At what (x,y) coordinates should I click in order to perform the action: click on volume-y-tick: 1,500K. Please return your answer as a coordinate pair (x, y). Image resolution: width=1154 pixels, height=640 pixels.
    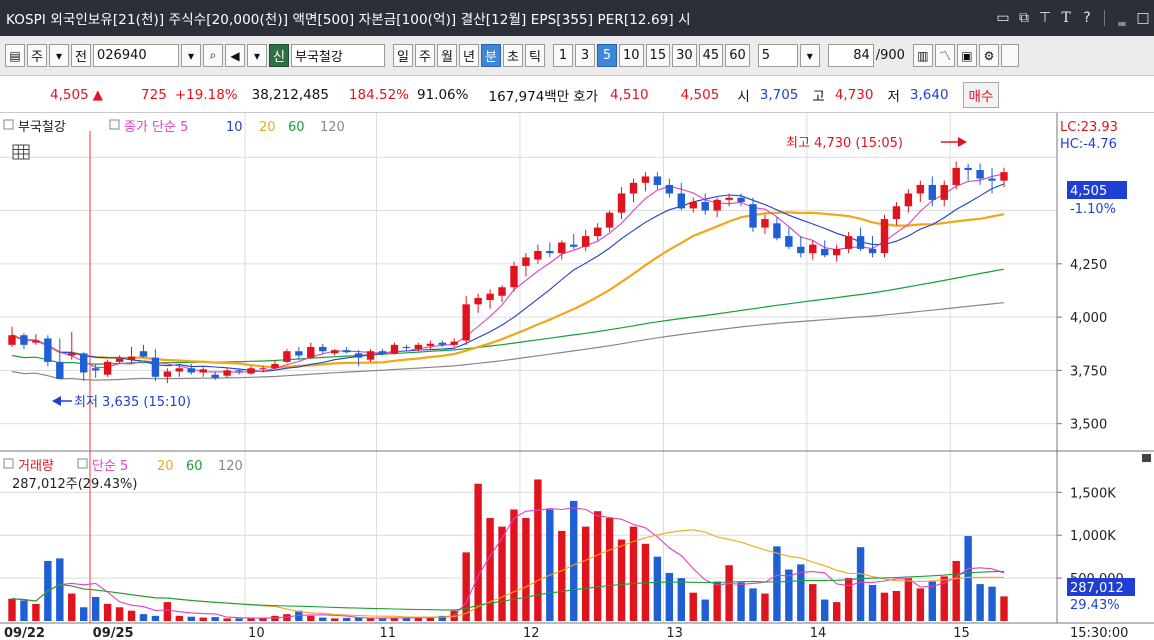
    Looking at the image, I should click on (1093, 493).